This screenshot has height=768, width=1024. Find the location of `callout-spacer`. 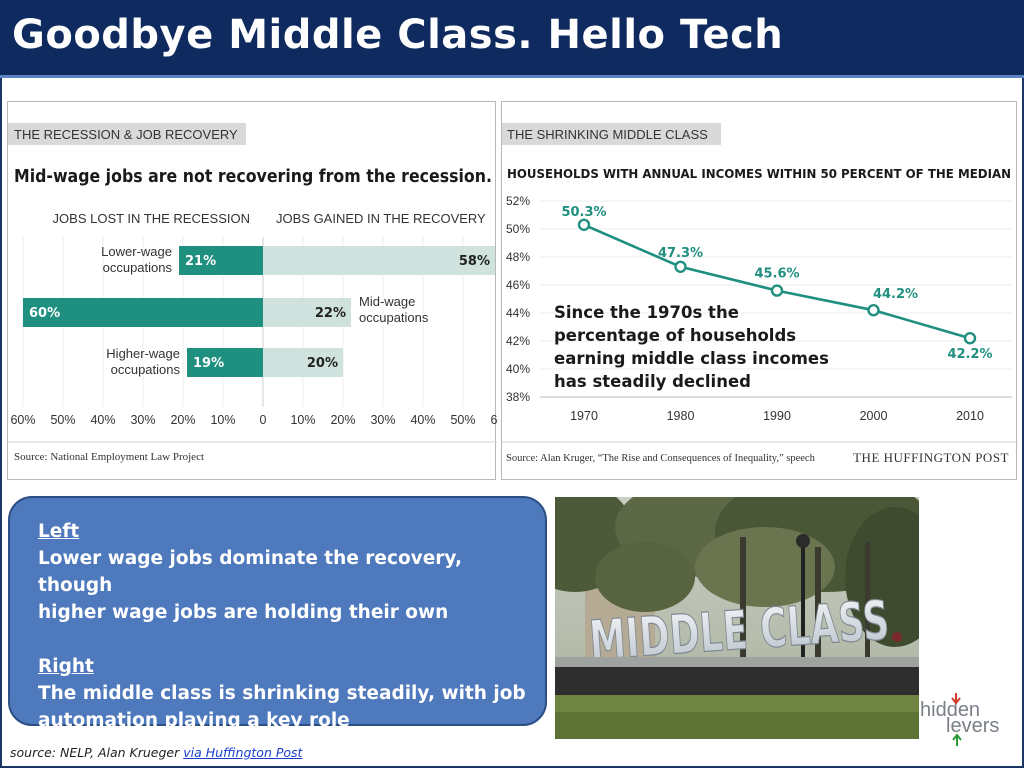

callout-spacer is located at coordinates (283, 639).